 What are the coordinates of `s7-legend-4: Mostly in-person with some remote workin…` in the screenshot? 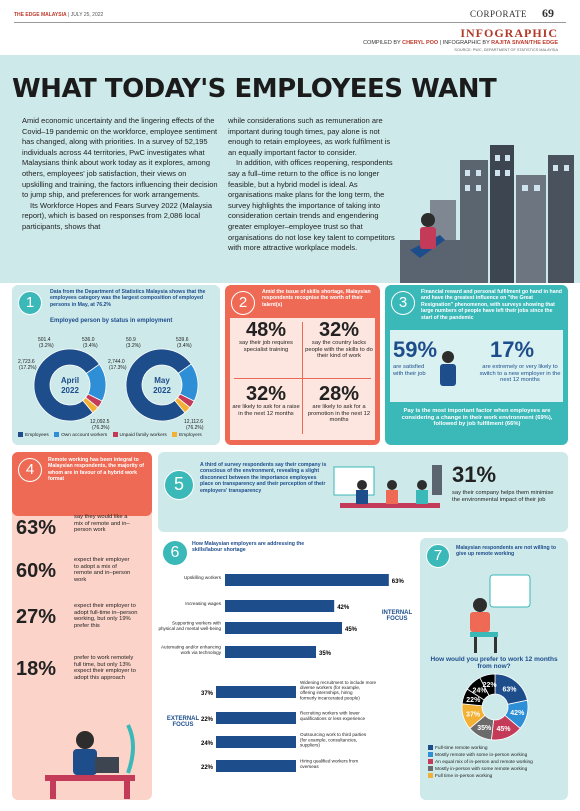 It's located at (481, 769).